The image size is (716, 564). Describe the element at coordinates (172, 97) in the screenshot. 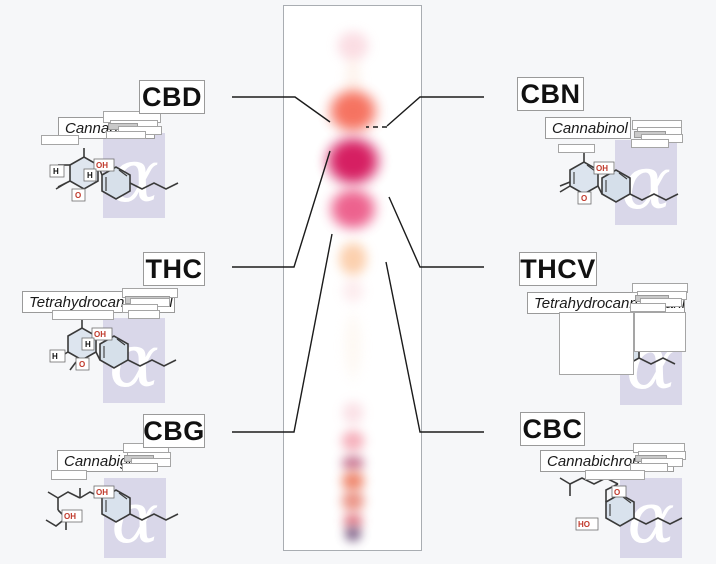

I see `code-box-cbd: CBD` at that location.